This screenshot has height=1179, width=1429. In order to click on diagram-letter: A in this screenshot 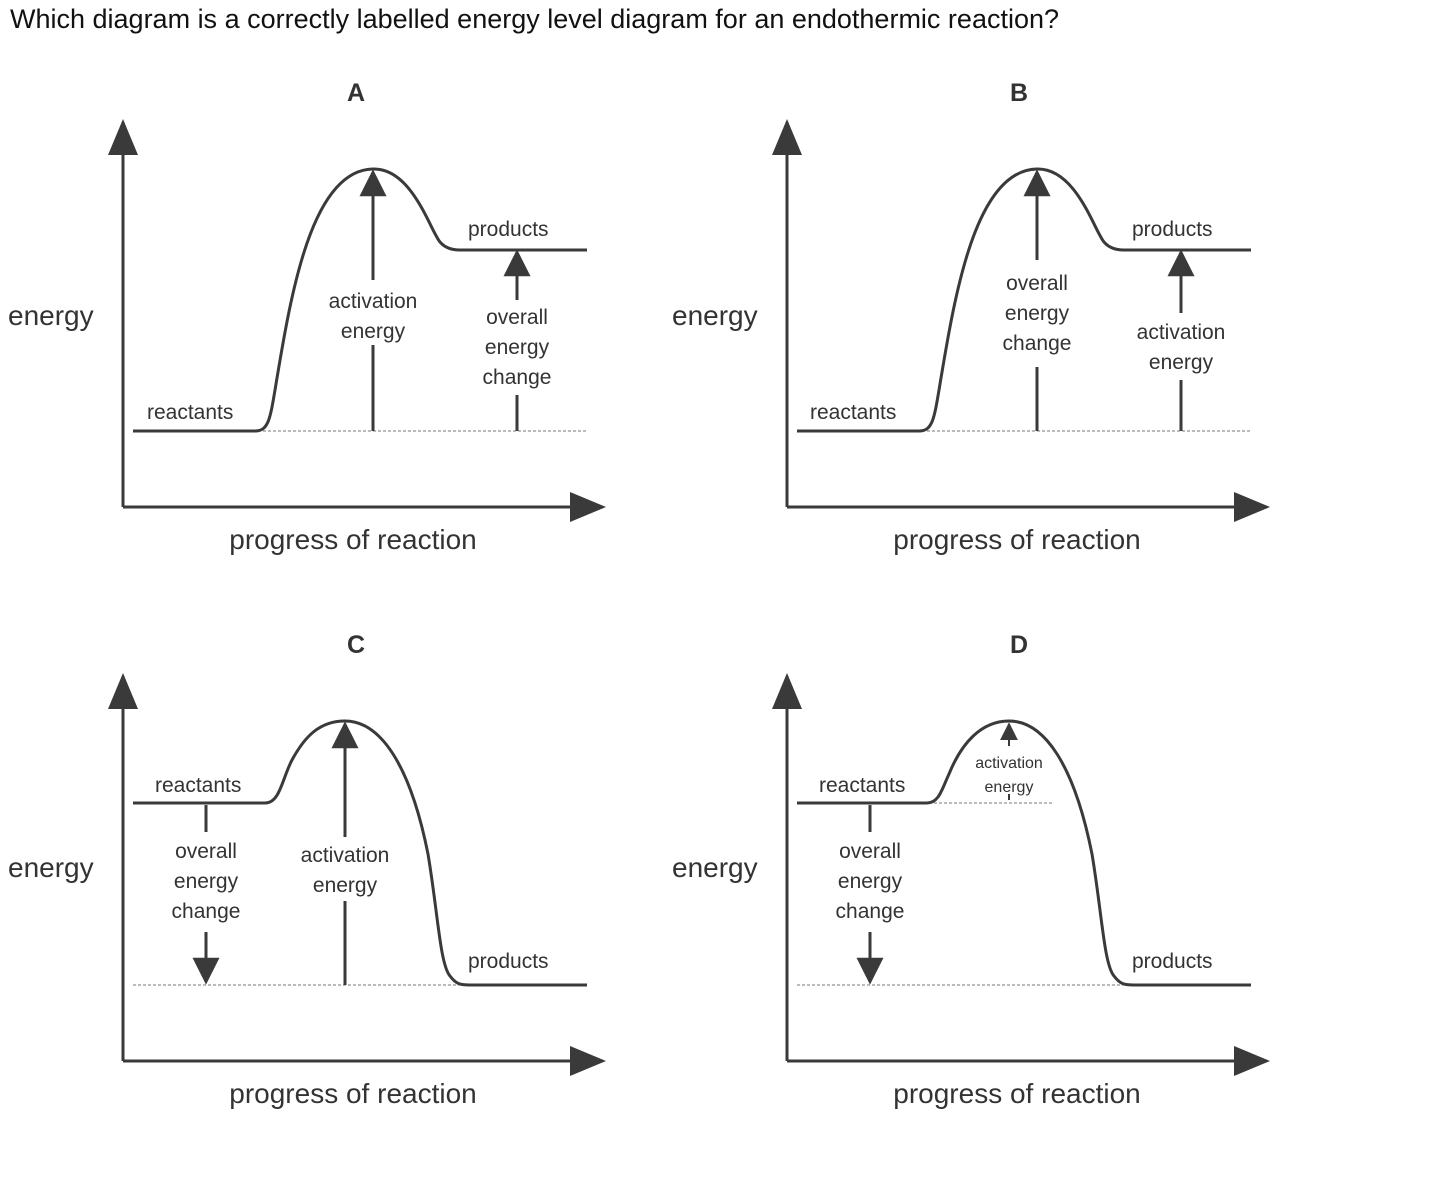, I will do `click(356, 93)`.